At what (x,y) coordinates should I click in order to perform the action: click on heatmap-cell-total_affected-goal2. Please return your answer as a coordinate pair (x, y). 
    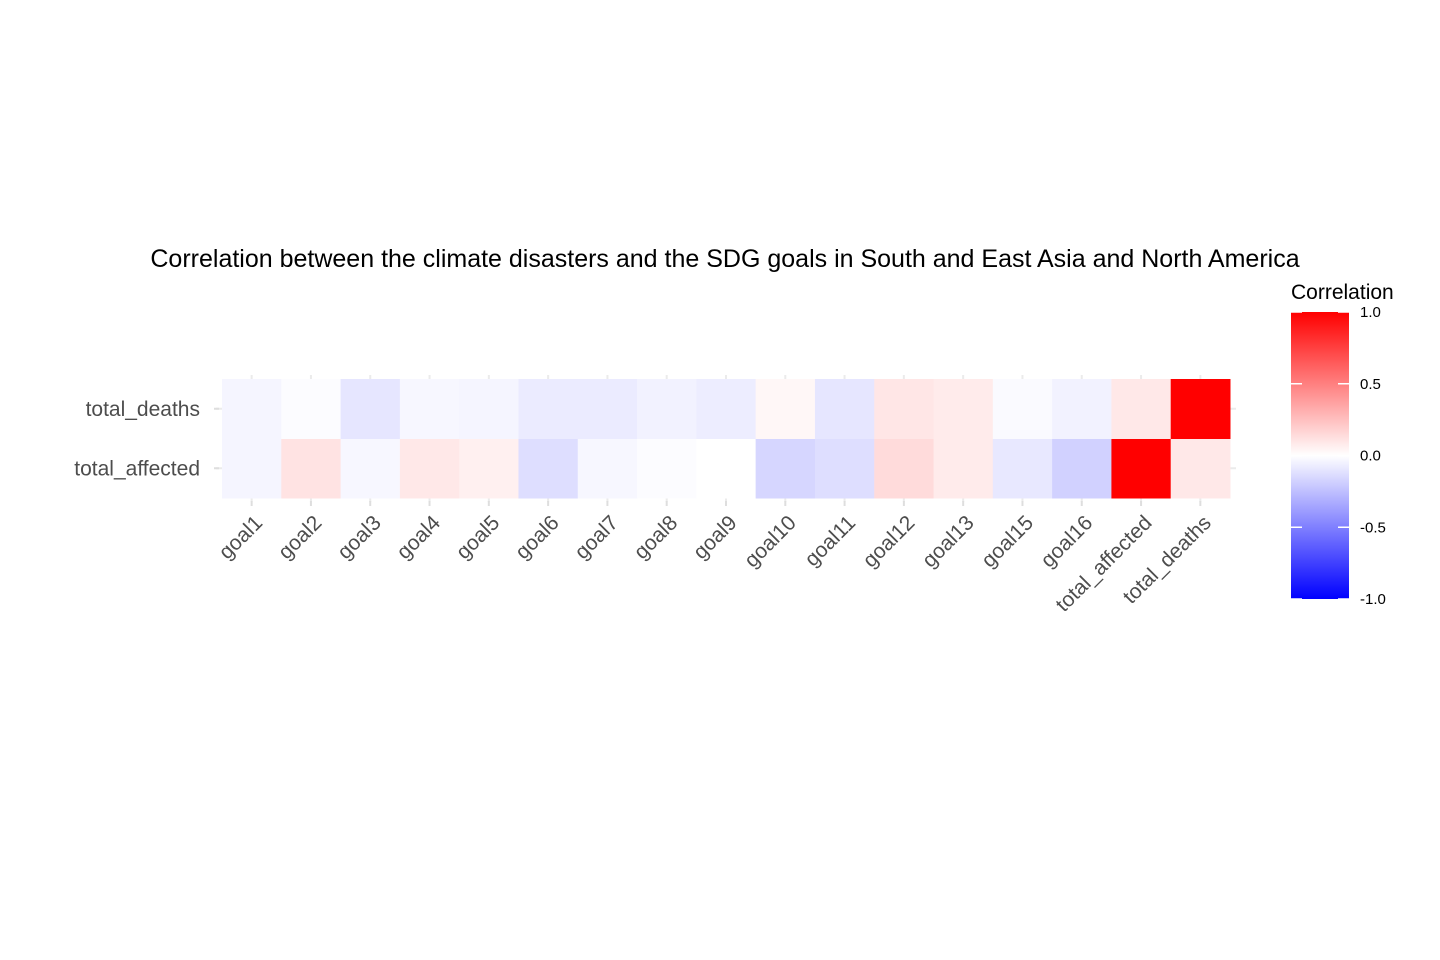
    Looking at the image, I should click on (311, 468).